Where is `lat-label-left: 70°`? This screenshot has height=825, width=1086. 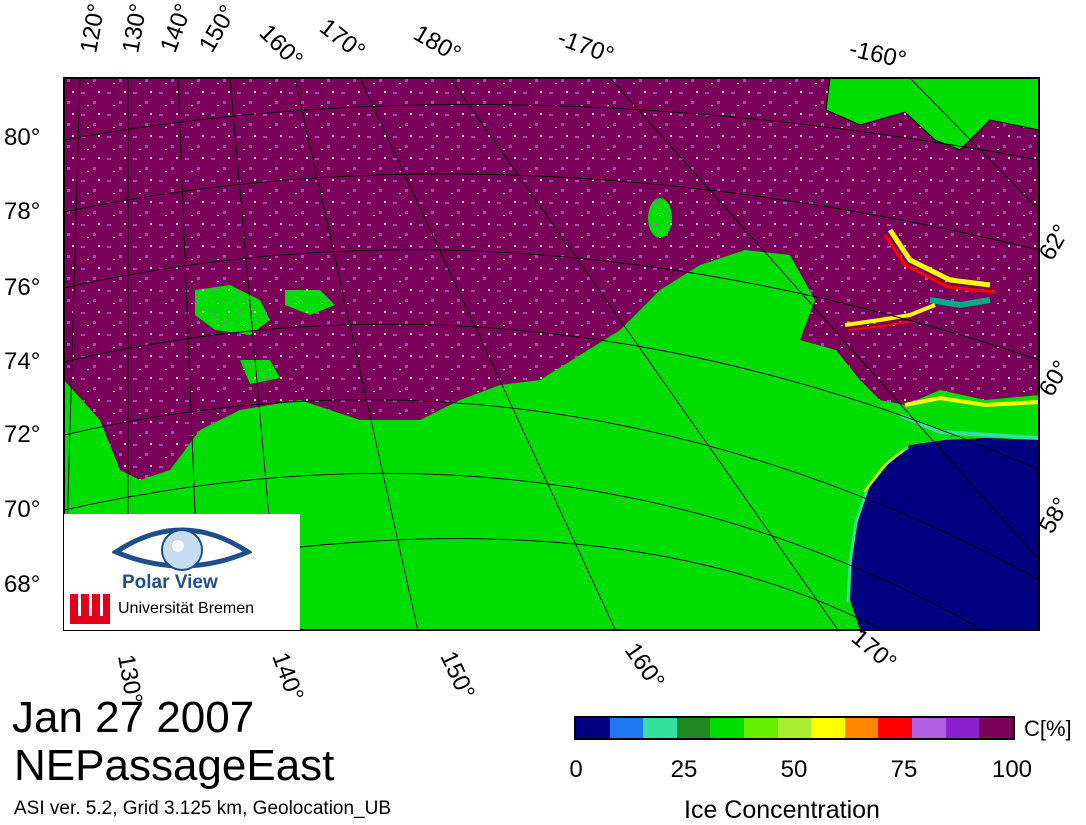 lat-label-left: 70° is located at coordinates (22, 509).